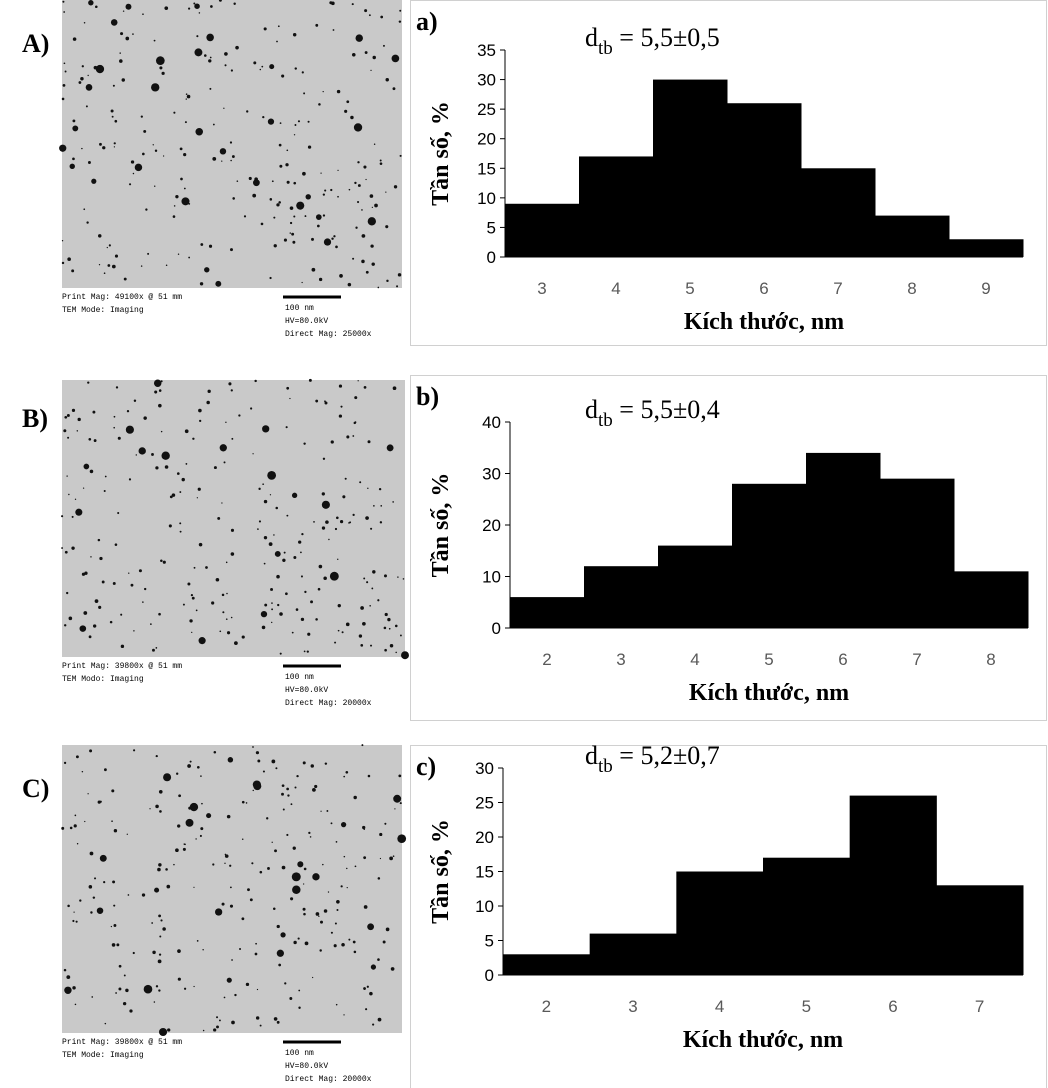  I want to click on panel-label: C), so click(35, 788).